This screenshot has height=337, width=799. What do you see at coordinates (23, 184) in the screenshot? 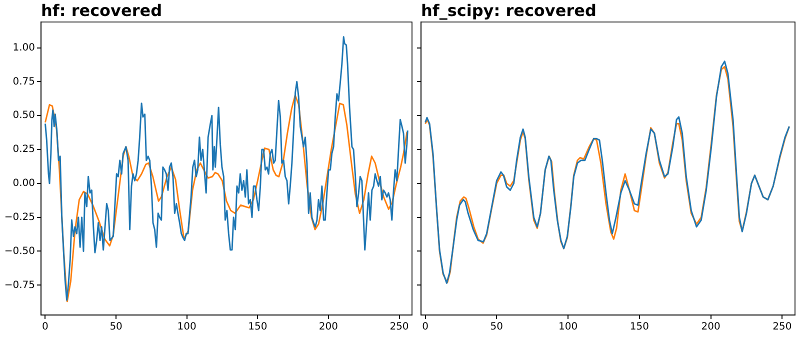
I see `y-tick-label: 0.00` at bounding box center [23, 184].